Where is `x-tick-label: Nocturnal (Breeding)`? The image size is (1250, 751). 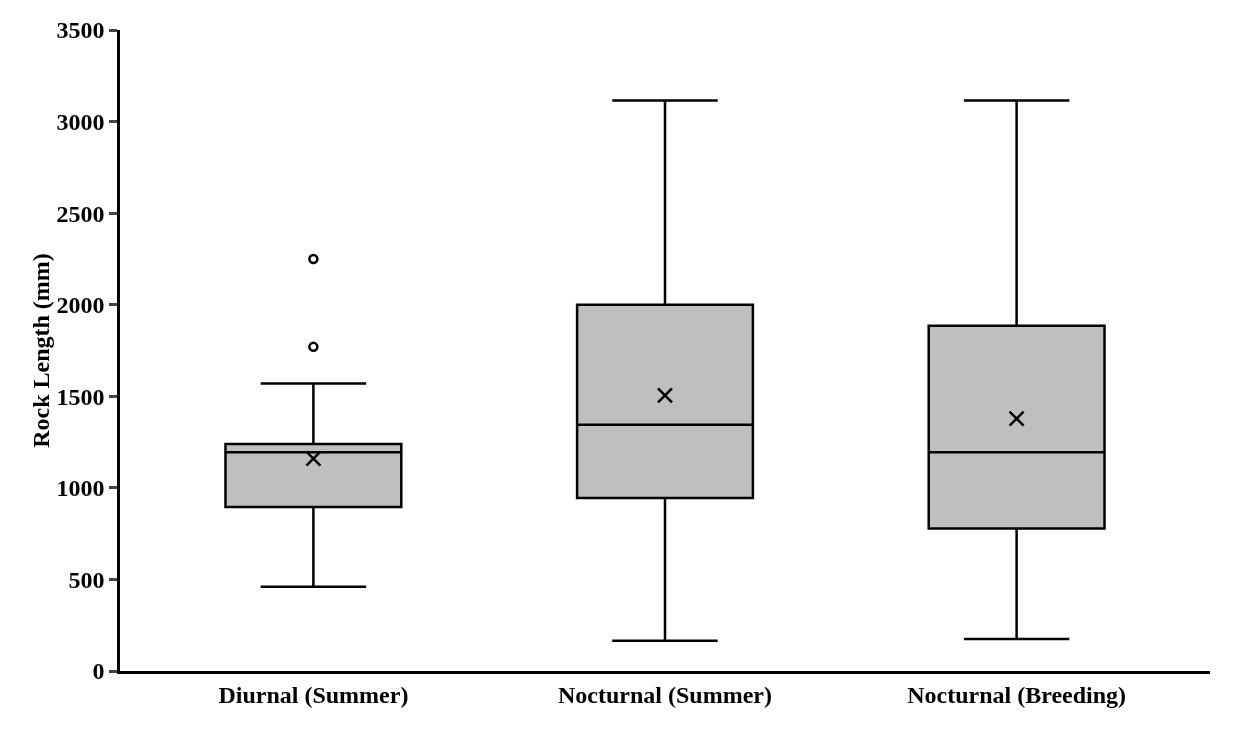
x-tick-label: Nocturnal (Breeding) is located at coordinates (1017, 694).